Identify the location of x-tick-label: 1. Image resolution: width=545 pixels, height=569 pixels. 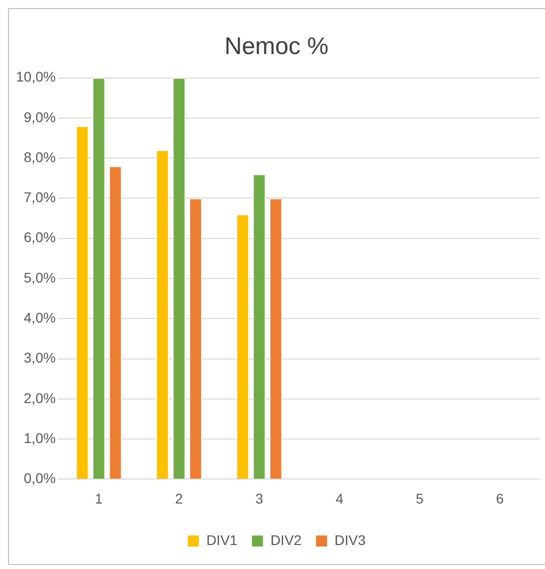
(98, 498).